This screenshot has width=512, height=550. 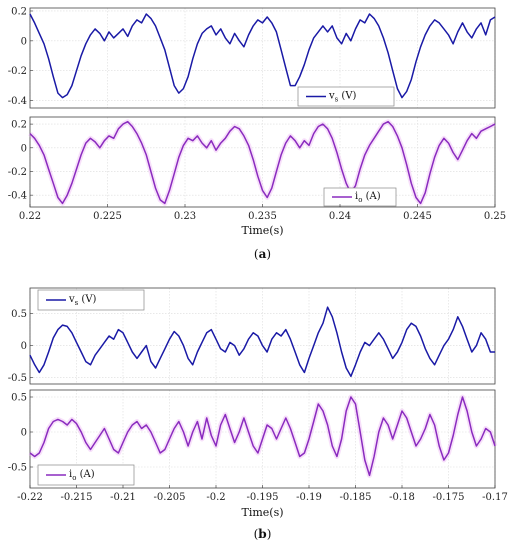 I want to click on panel-label: (a), so click(x=262, y=254).